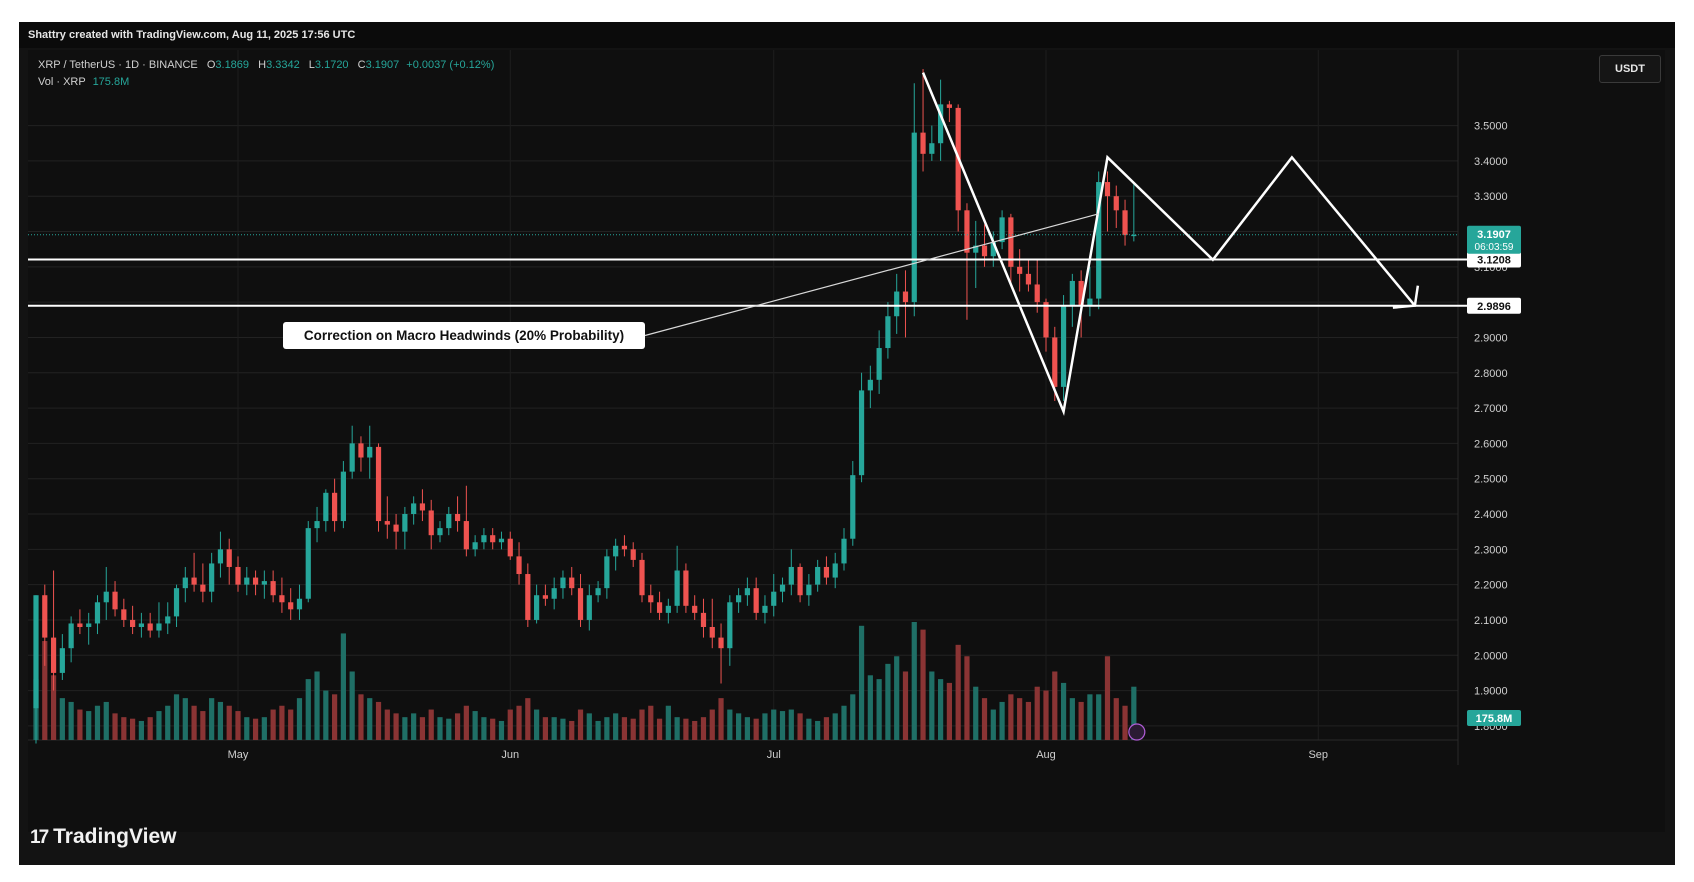  I want to click on current-price-label: 3.1907, so click(1494, 235).